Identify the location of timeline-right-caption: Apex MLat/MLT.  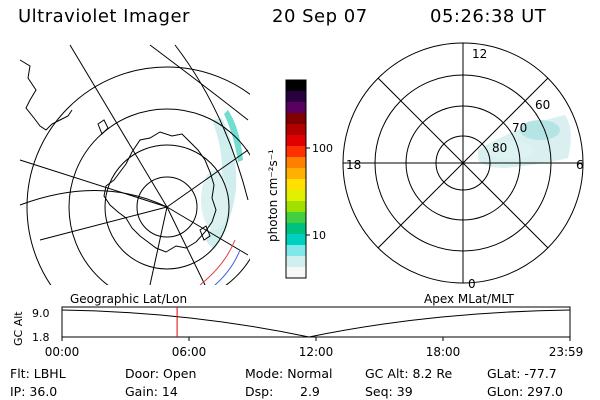
(469, 299).